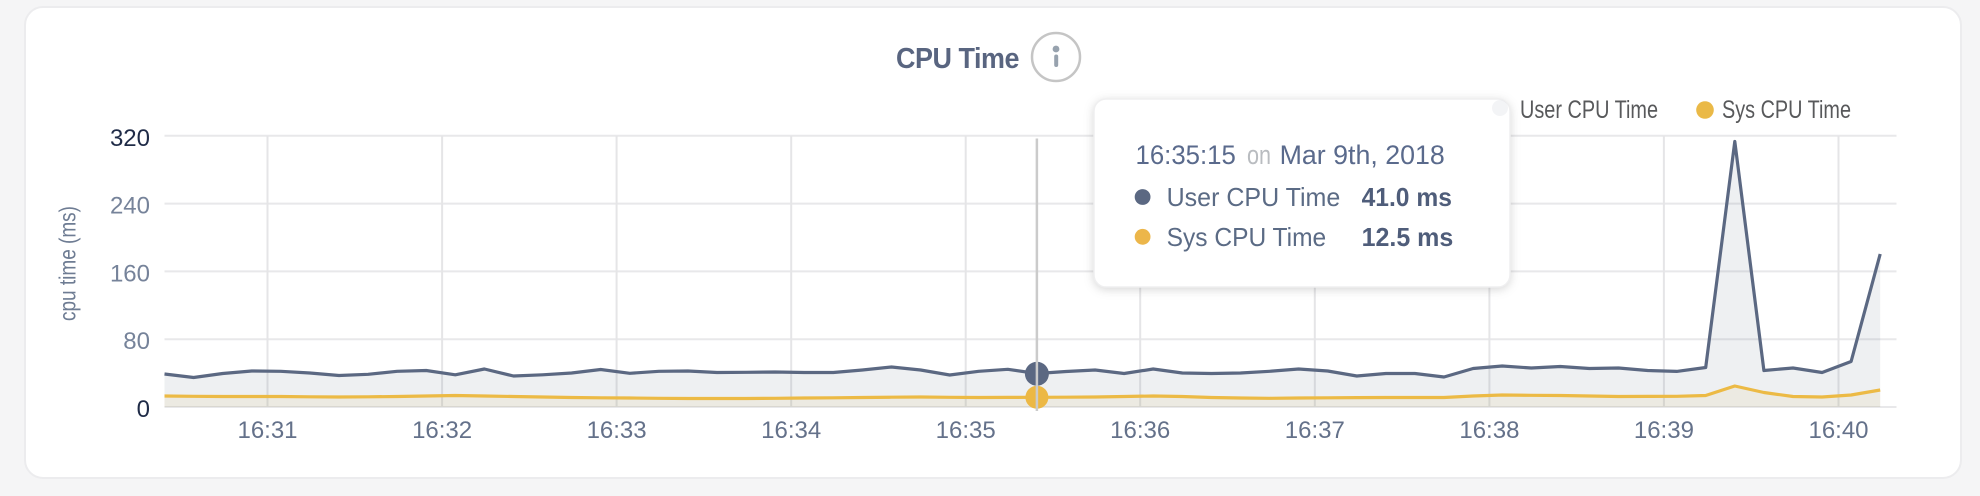 The image size is (1980, 496). Describe the element at coordinates (1186, 155) in the screenshot. I see `svg-text: 16:35:15` at that location.